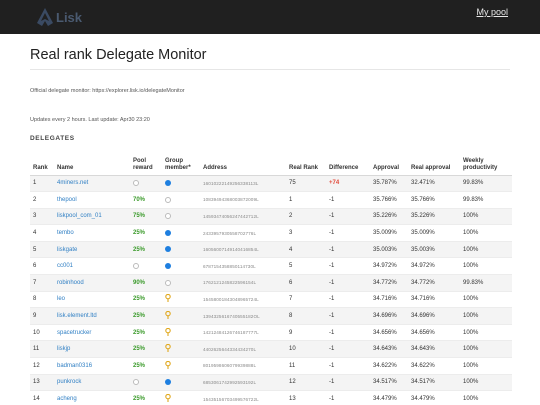  I want to click on lisk-logo: Lisk, so click(59, 17).